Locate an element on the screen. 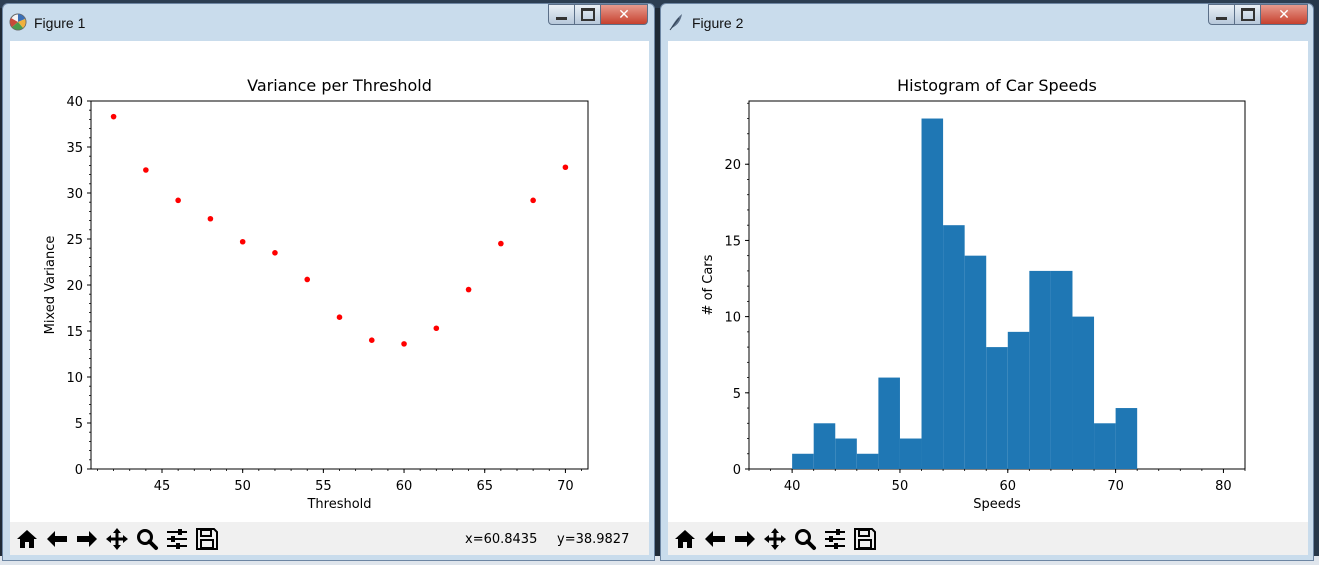  zoom-icon is located at coordinates (805, 539).